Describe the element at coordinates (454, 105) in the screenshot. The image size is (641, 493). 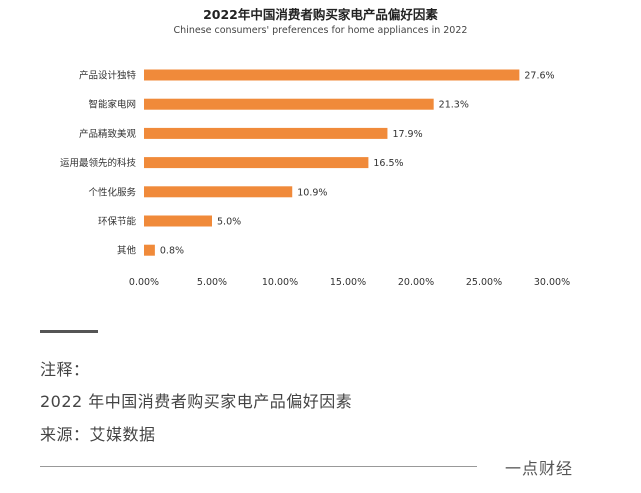
I see `data-label: 21.3%` at that location.